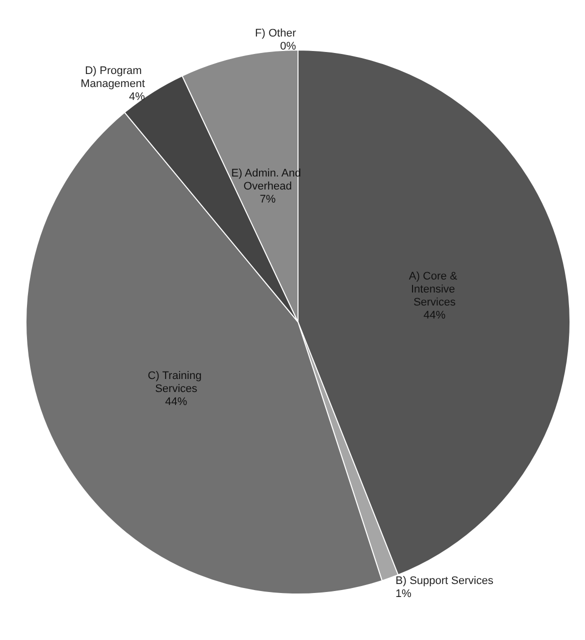  What do you see at coordinates (288, 46) in the screenshot?
I see `text: 0%` at bounding box center [288, 46].